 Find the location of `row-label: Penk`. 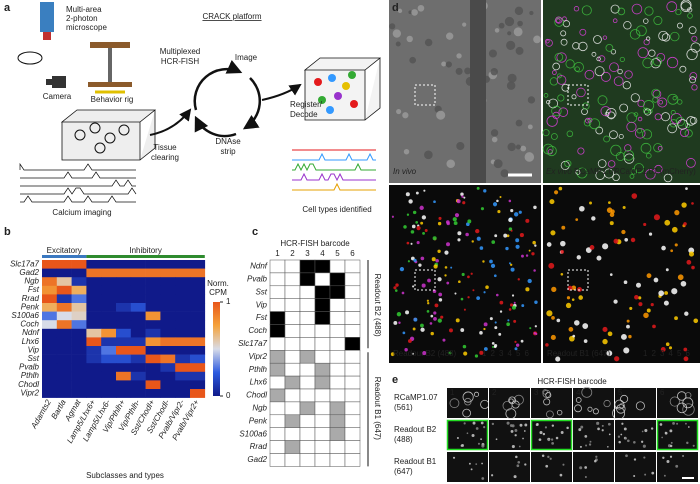

row-label: Penk is located at coordinates (30, 306).